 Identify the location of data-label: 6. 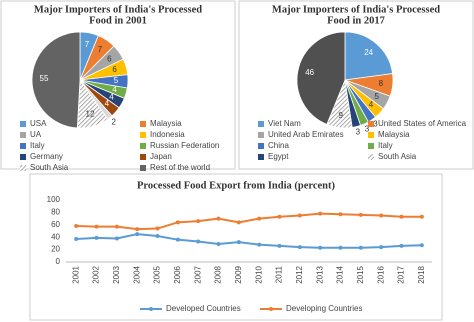
(109, 58).